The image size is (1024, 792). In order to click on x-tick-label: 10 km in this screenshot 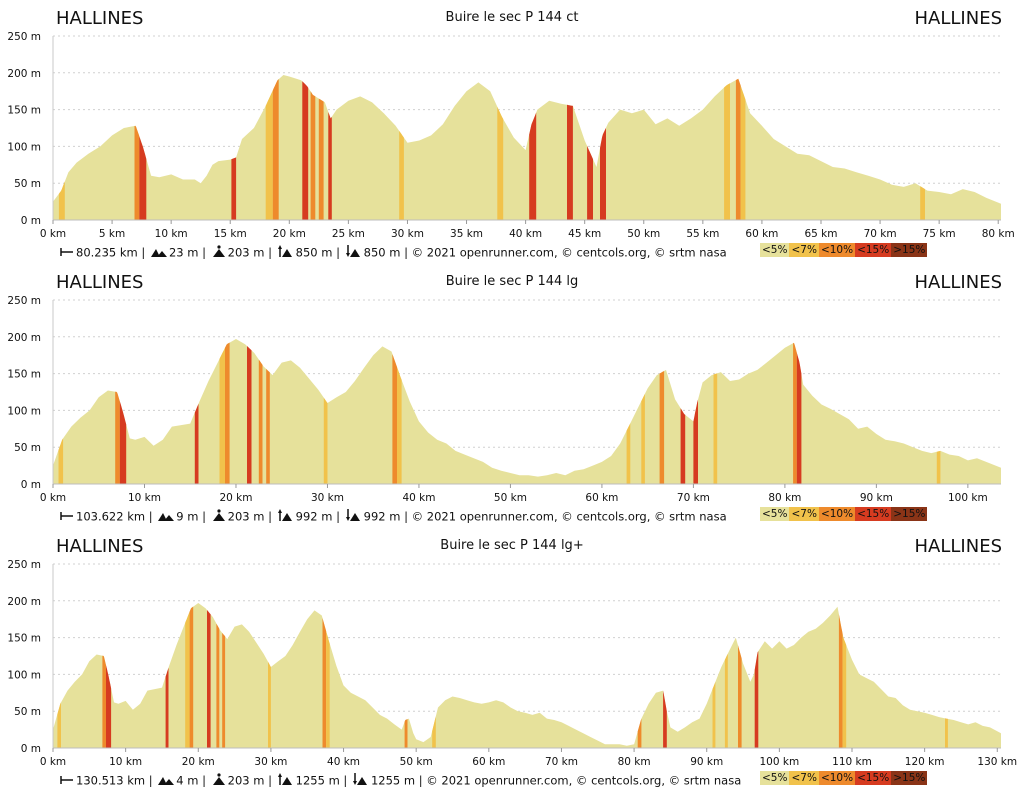, I will do `click(171, 234)`.